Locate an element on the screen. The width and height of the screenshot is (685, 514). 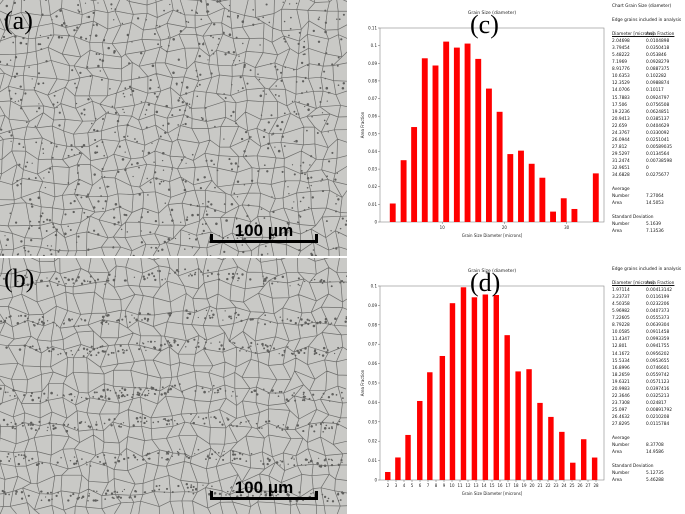
table-row: 26.4632 0.0210208 is located at coordinates (648, 417).